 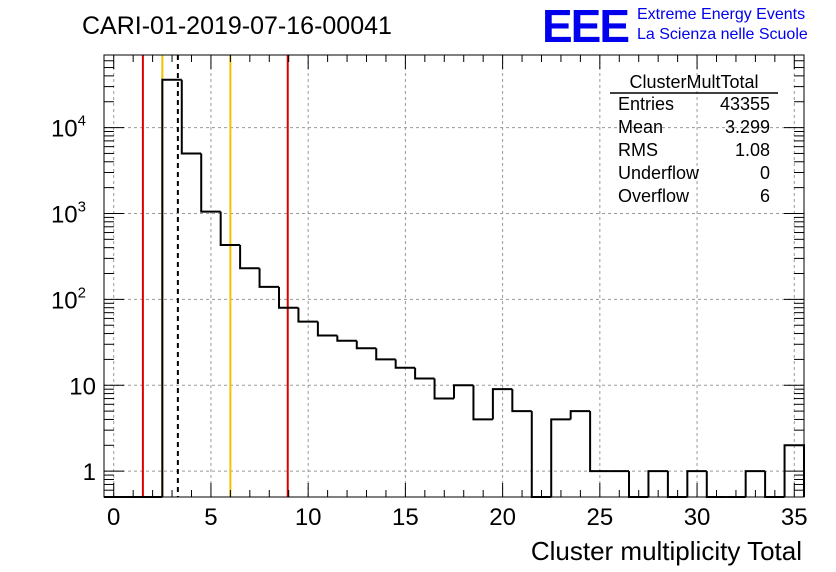 I want to click on stats-label: Entries, so click(x=646, y=104).